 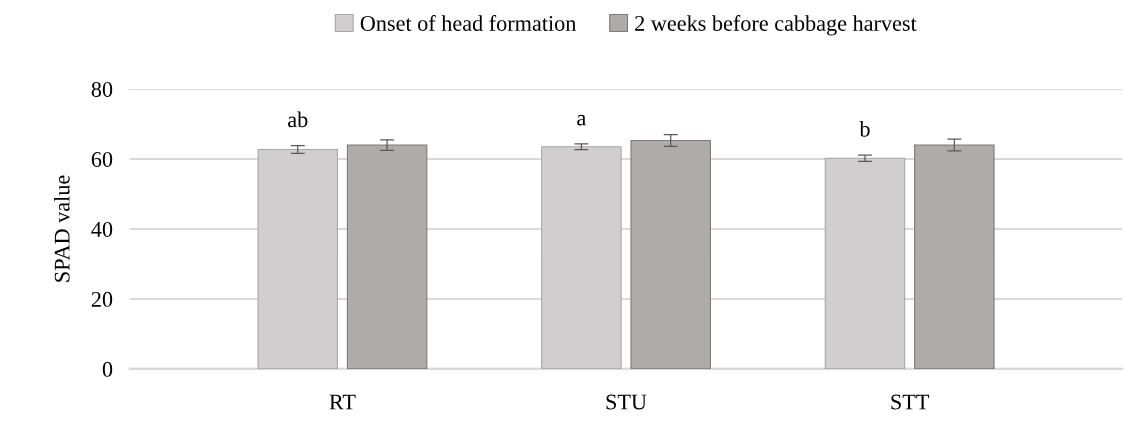 What do you see at coordinates (864, 129) in the screenshot?
I see `annotation: b` at bounding box center [864, 129].